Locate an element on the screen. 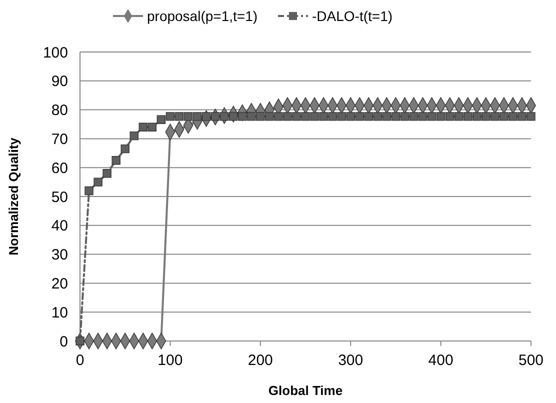  y-tick-label: 20 is located at coordinates (59, 283).